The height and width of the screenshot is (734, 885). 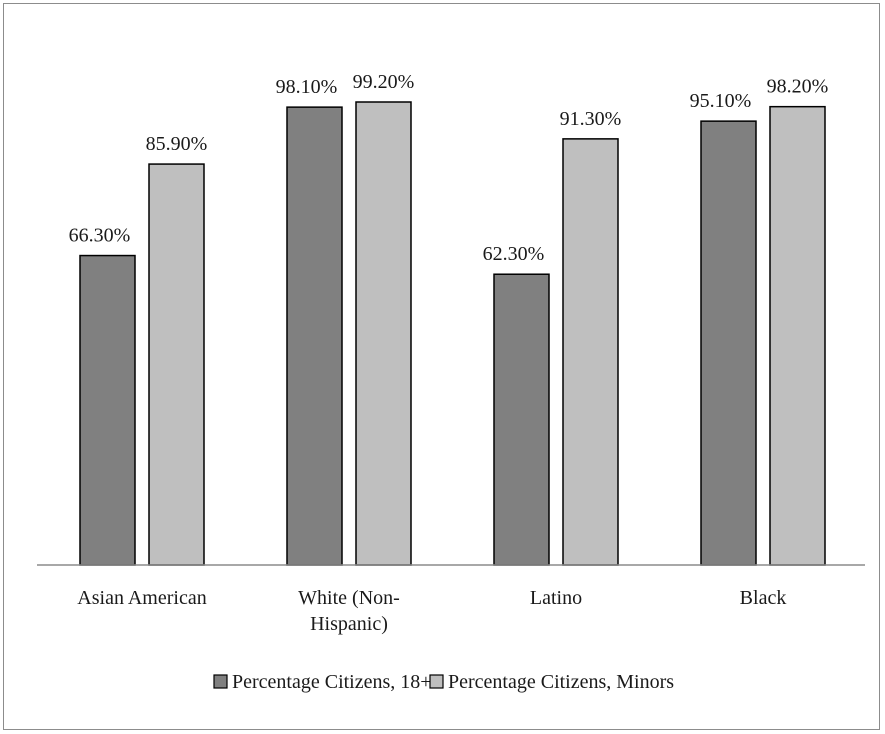 What do you see at coordinates (514, 254) in the screenshot?
I see `data-label: 62.30%` at bounding box center [514, 254].